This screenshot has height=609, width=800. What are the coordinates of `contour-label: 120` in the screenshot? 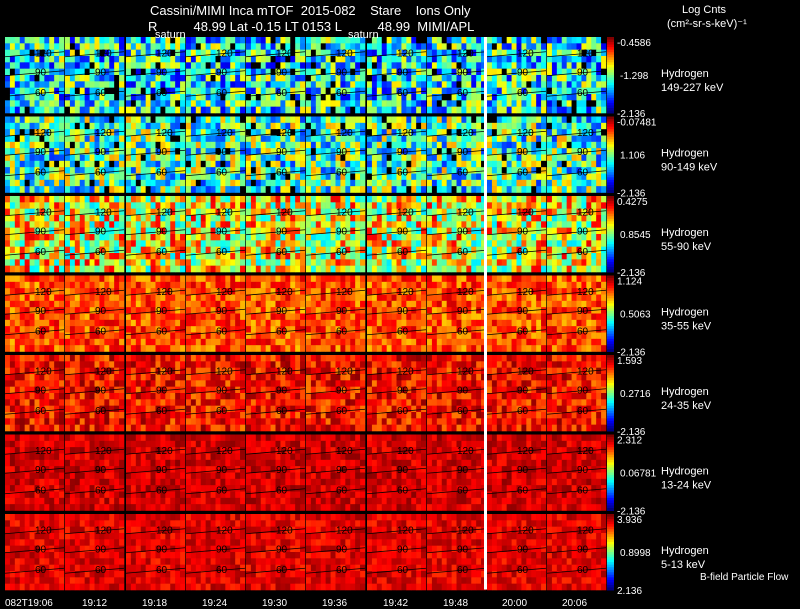 It's located at (103, 292).